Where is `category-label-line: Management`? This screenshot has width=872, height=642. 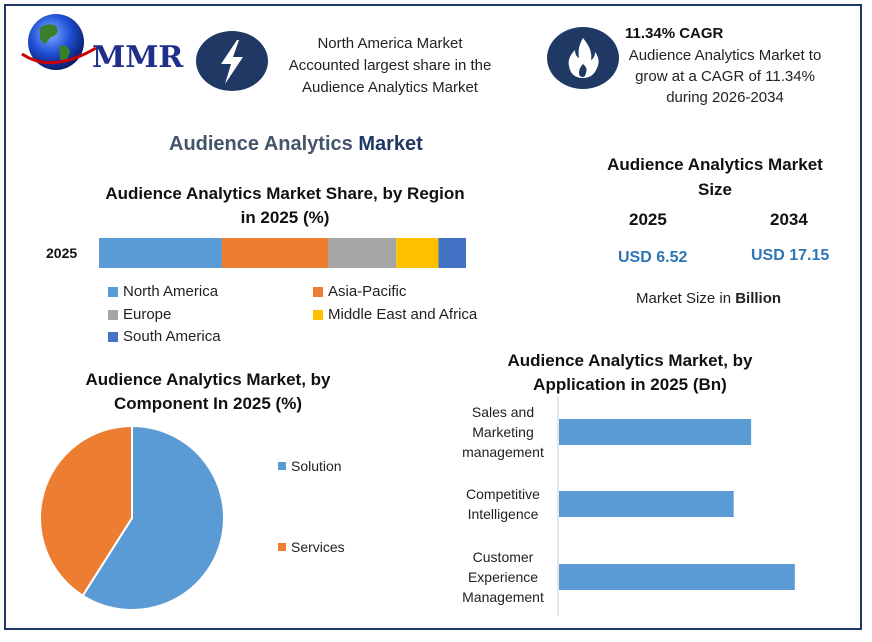 category-label-line: Management is located at coordinates (503, 597).